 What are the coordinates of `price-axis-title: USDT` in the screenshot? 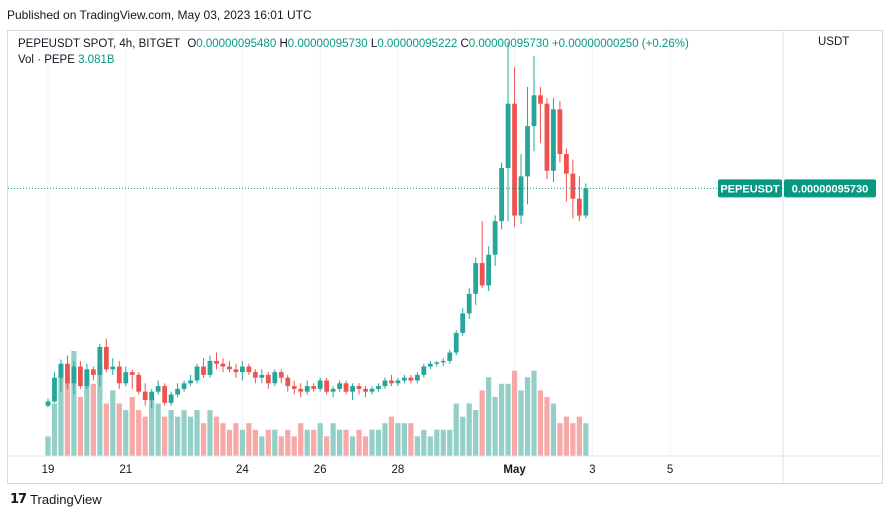 It's located at (833, 42).